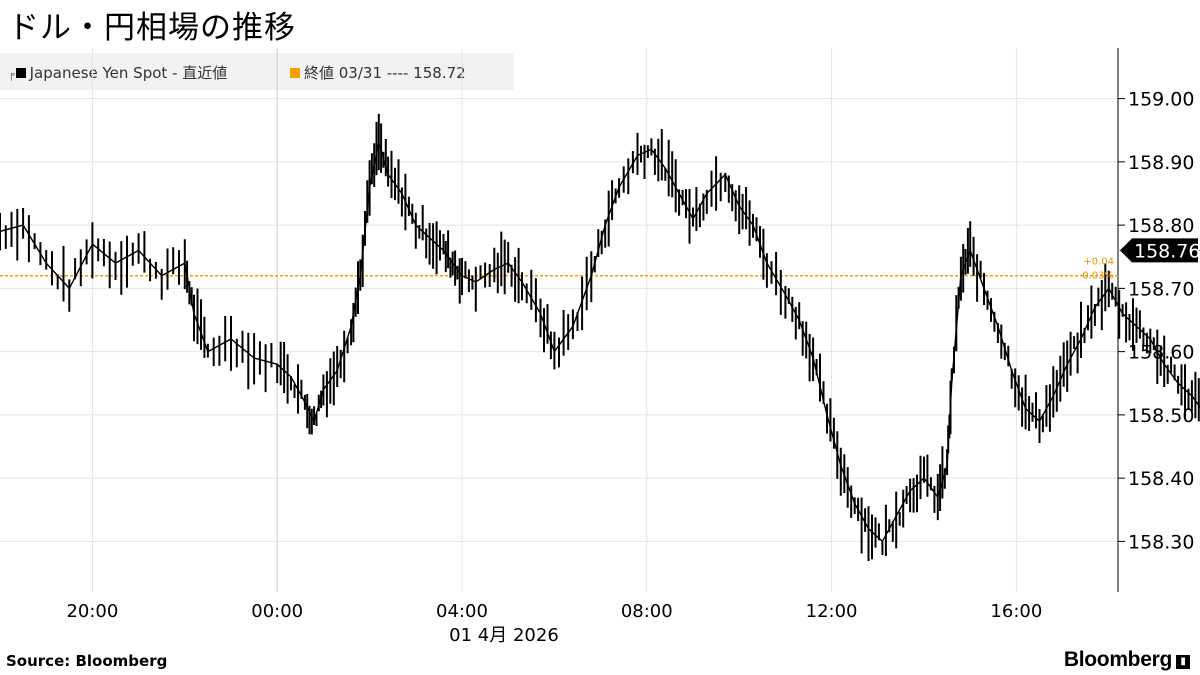 The width and height of the screenshot is (1200, 675). Describe the element at coordinates (1161, 289) in the screenshot. I see `y-tick-label: 158.70` at that location.